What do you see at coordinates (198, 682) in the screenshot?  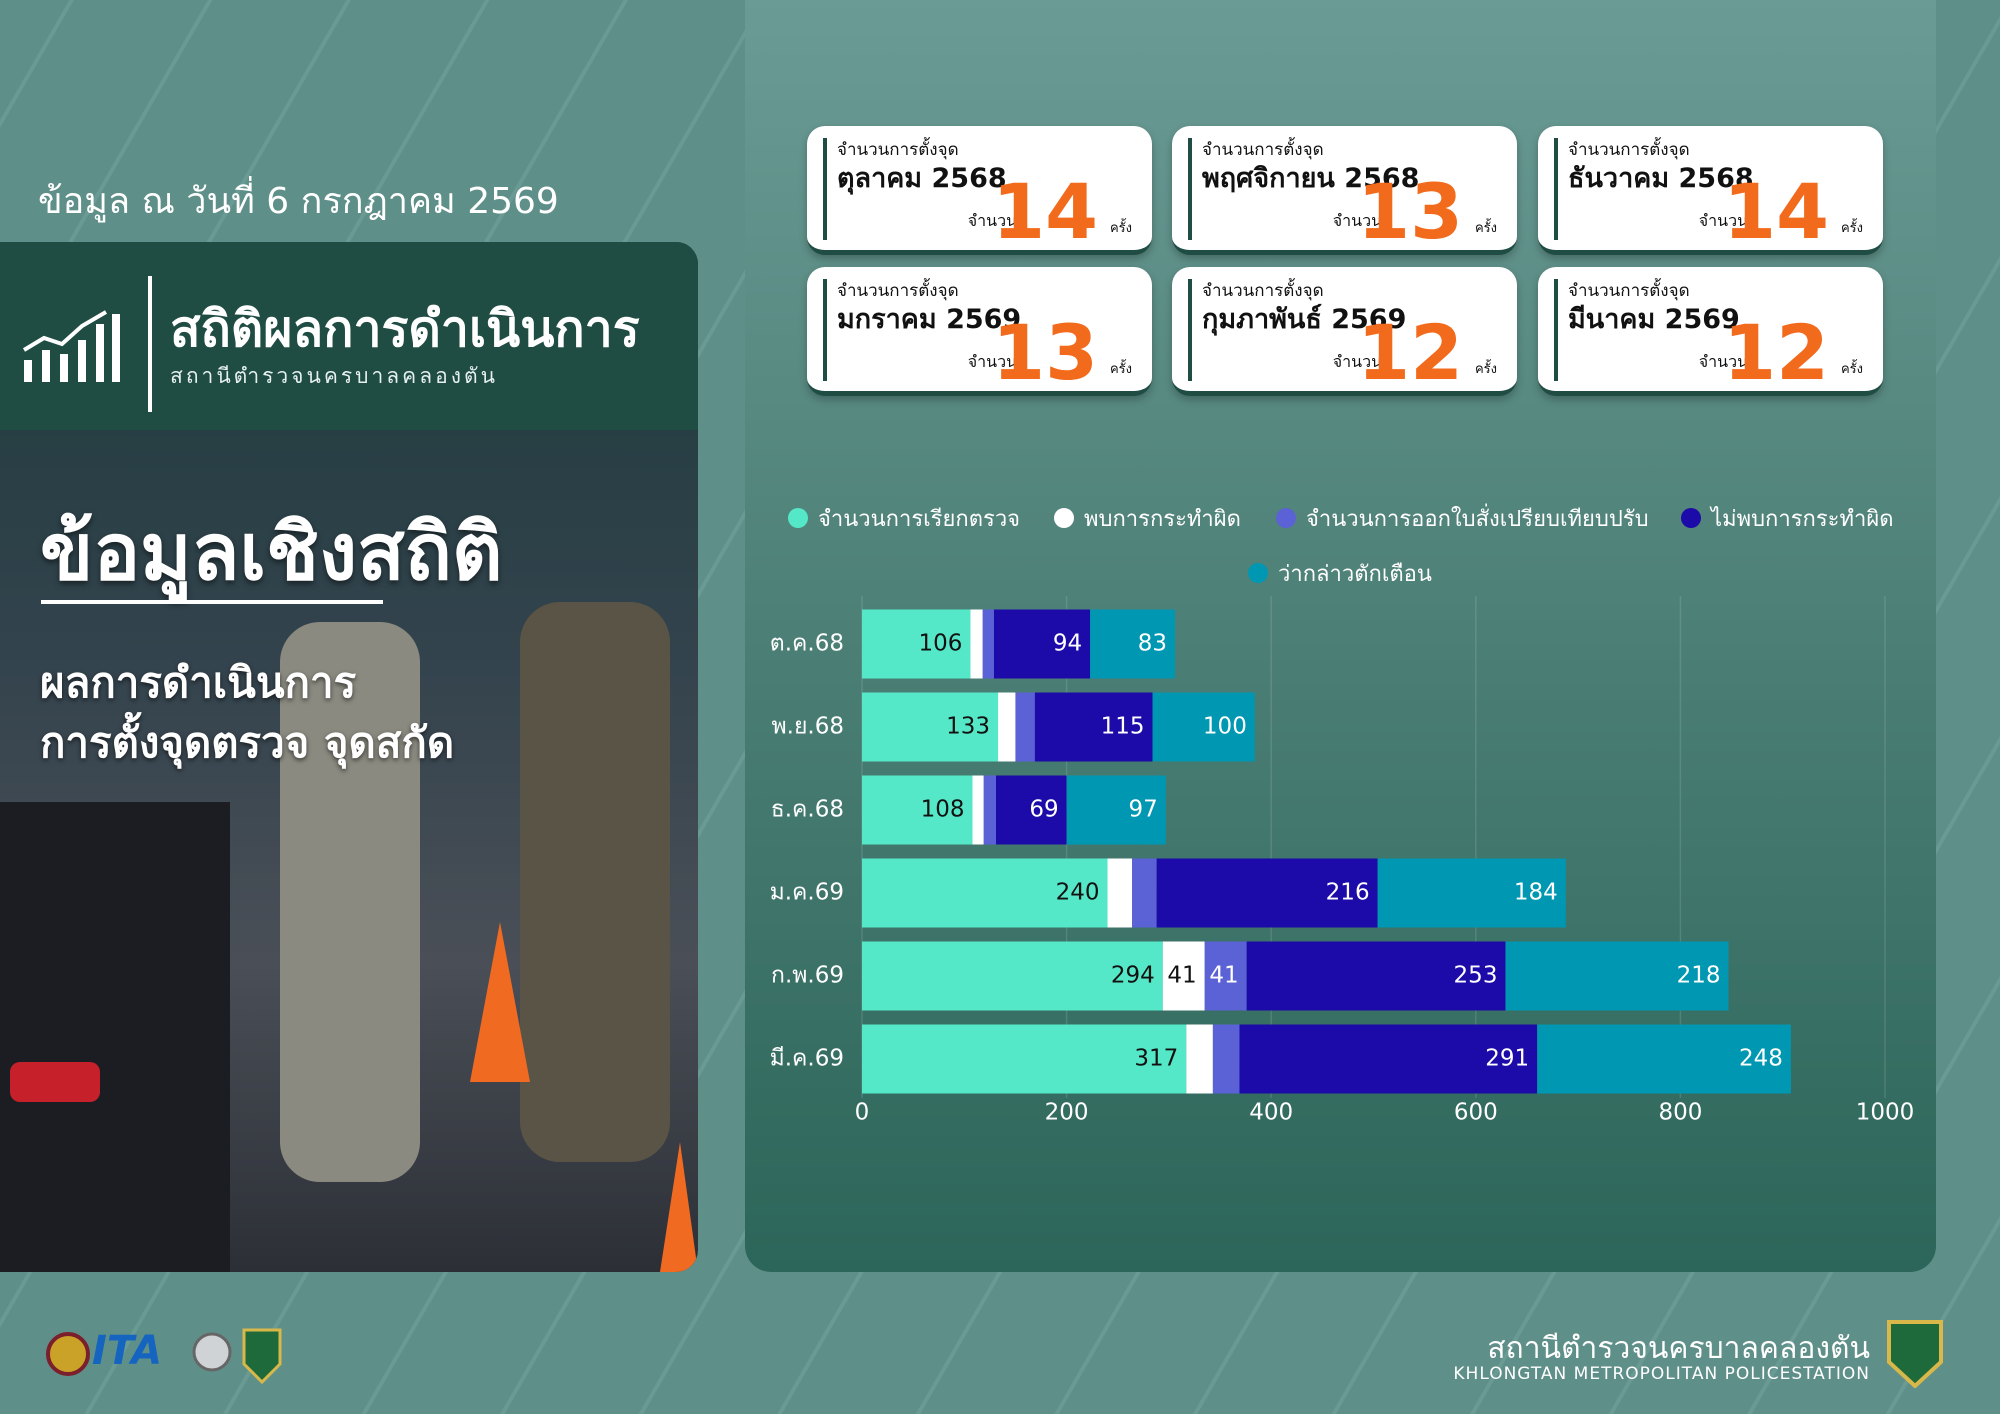 I see `description: ผลการดำเนินการ` at bounding box center [198, 682].